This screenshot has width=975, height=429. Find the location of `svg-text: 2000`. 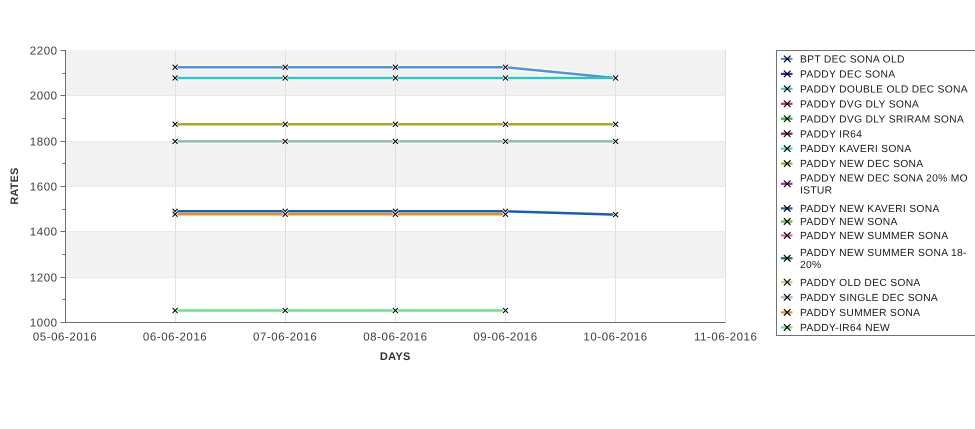

svg-text: 2000 is located at coordinates (44, 97).